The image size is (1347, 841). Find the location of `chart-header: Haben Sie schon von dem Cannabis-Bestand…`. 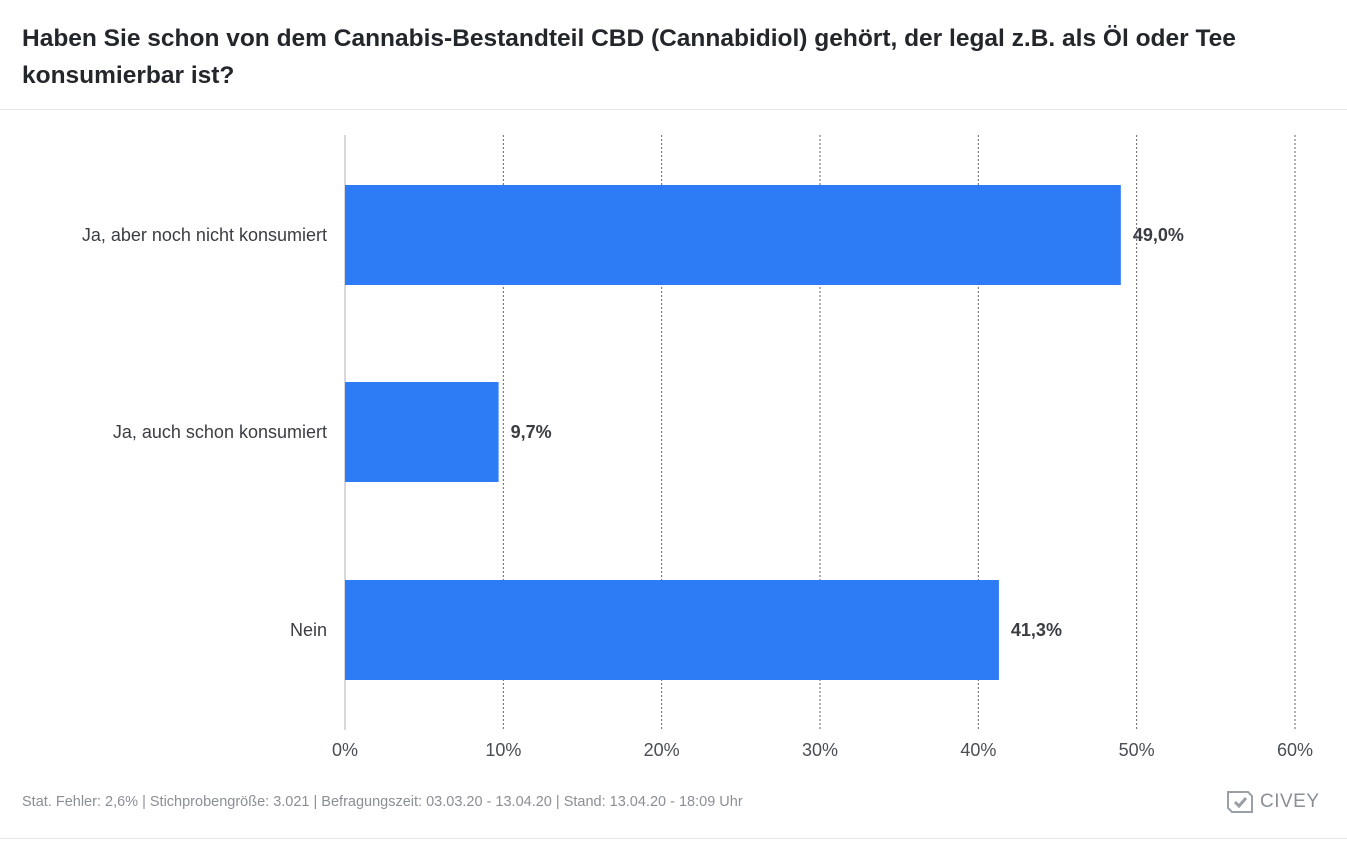

chart-header: Haben Sie schon von dem Cannabis-Bestand… is located at coordinates (673, 55).